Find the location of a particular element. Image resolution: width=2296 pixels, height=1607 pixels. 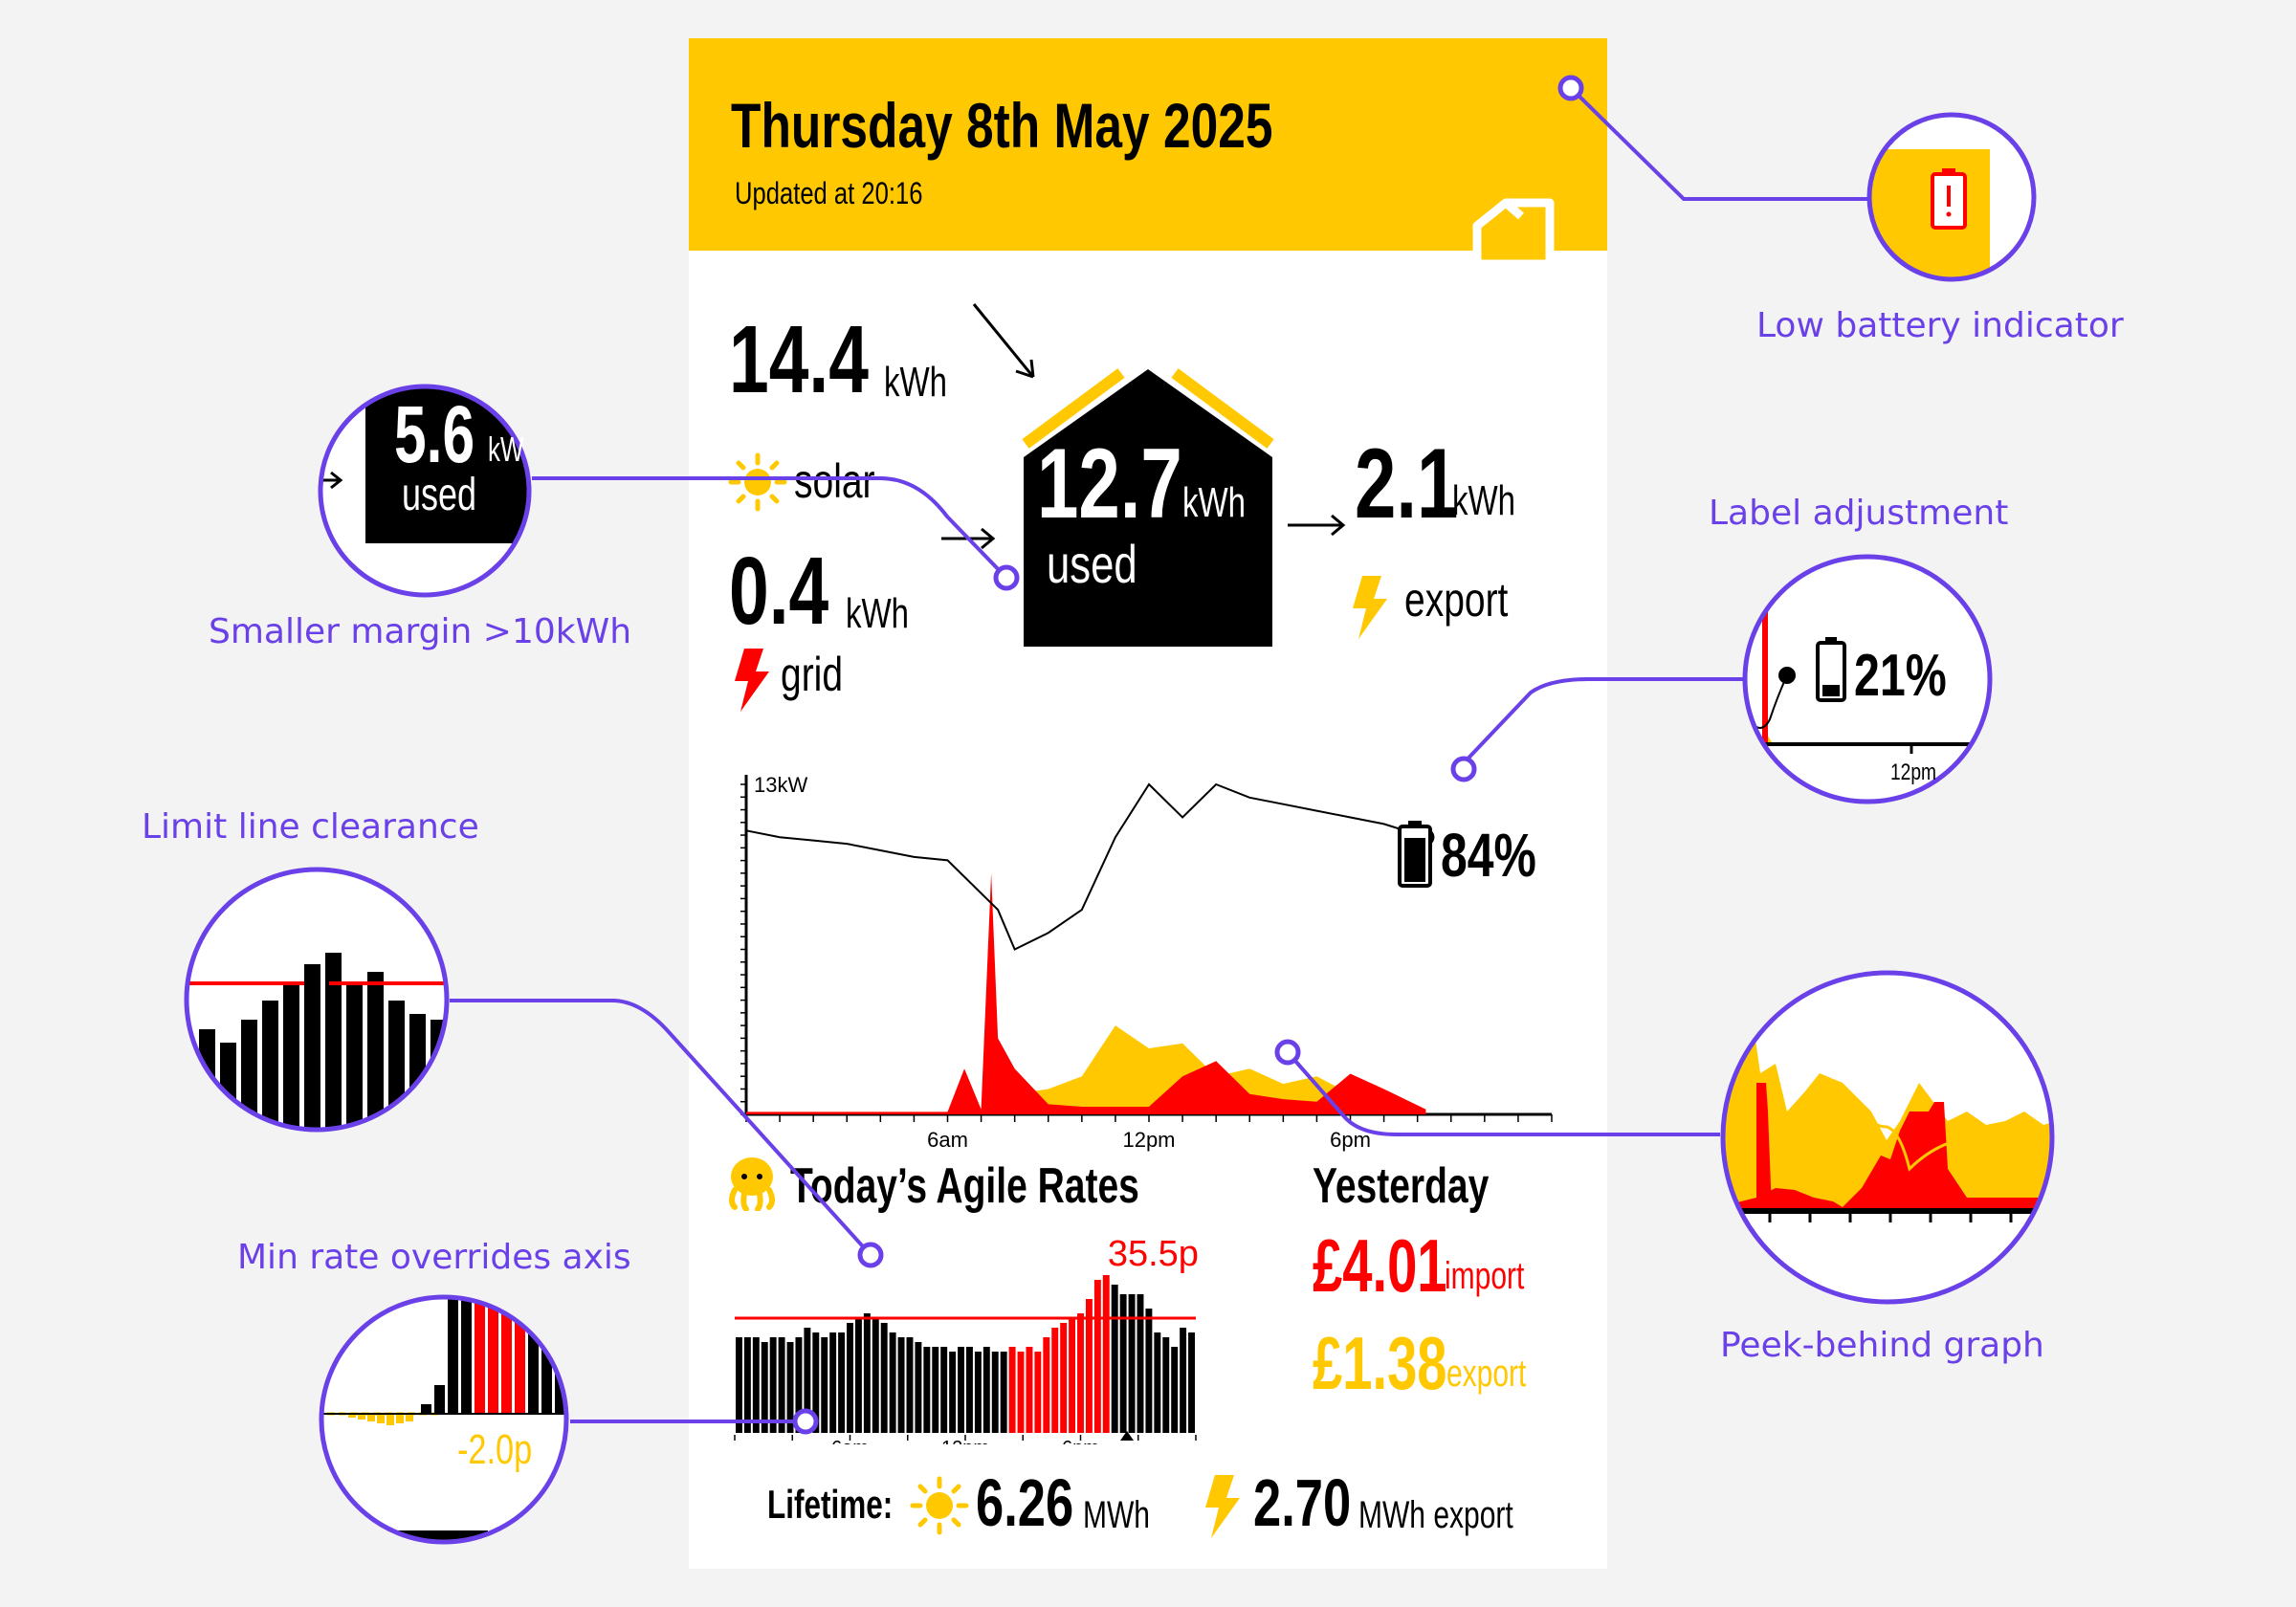

solar-label: solar is located at coordinates (835, 481).